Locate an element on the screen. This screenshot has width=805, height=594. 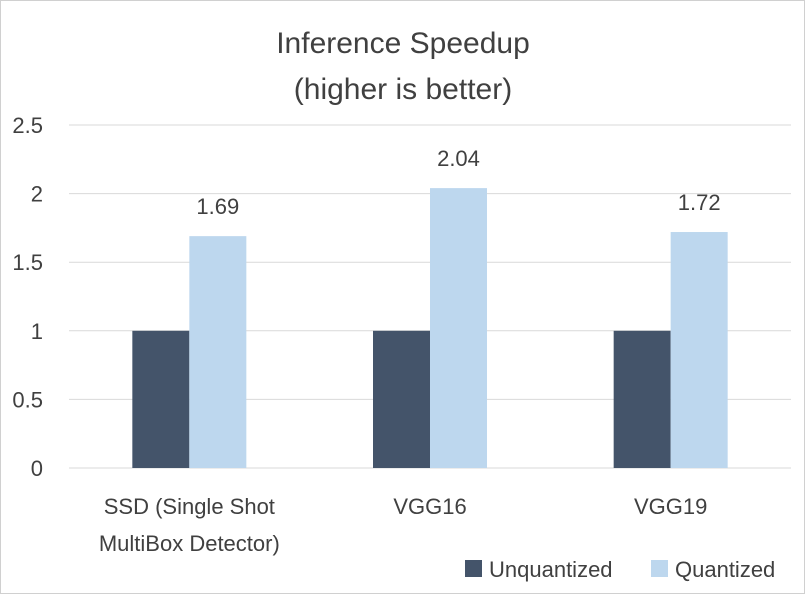
data-label: 1.69 is located at coordinates (217, 206).